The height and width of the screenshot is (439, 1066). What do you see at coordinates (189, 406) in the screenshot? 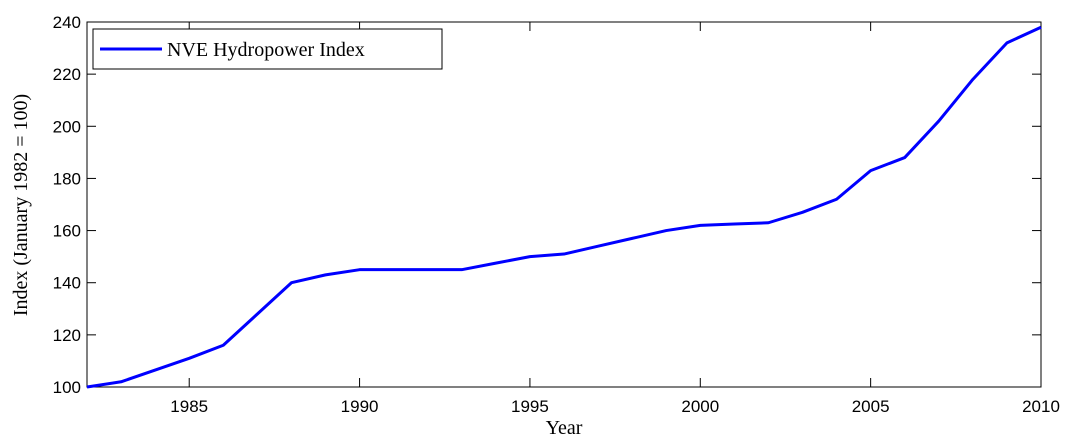
I see `x-tick-label: 1985` at bounding box center [189, 406].